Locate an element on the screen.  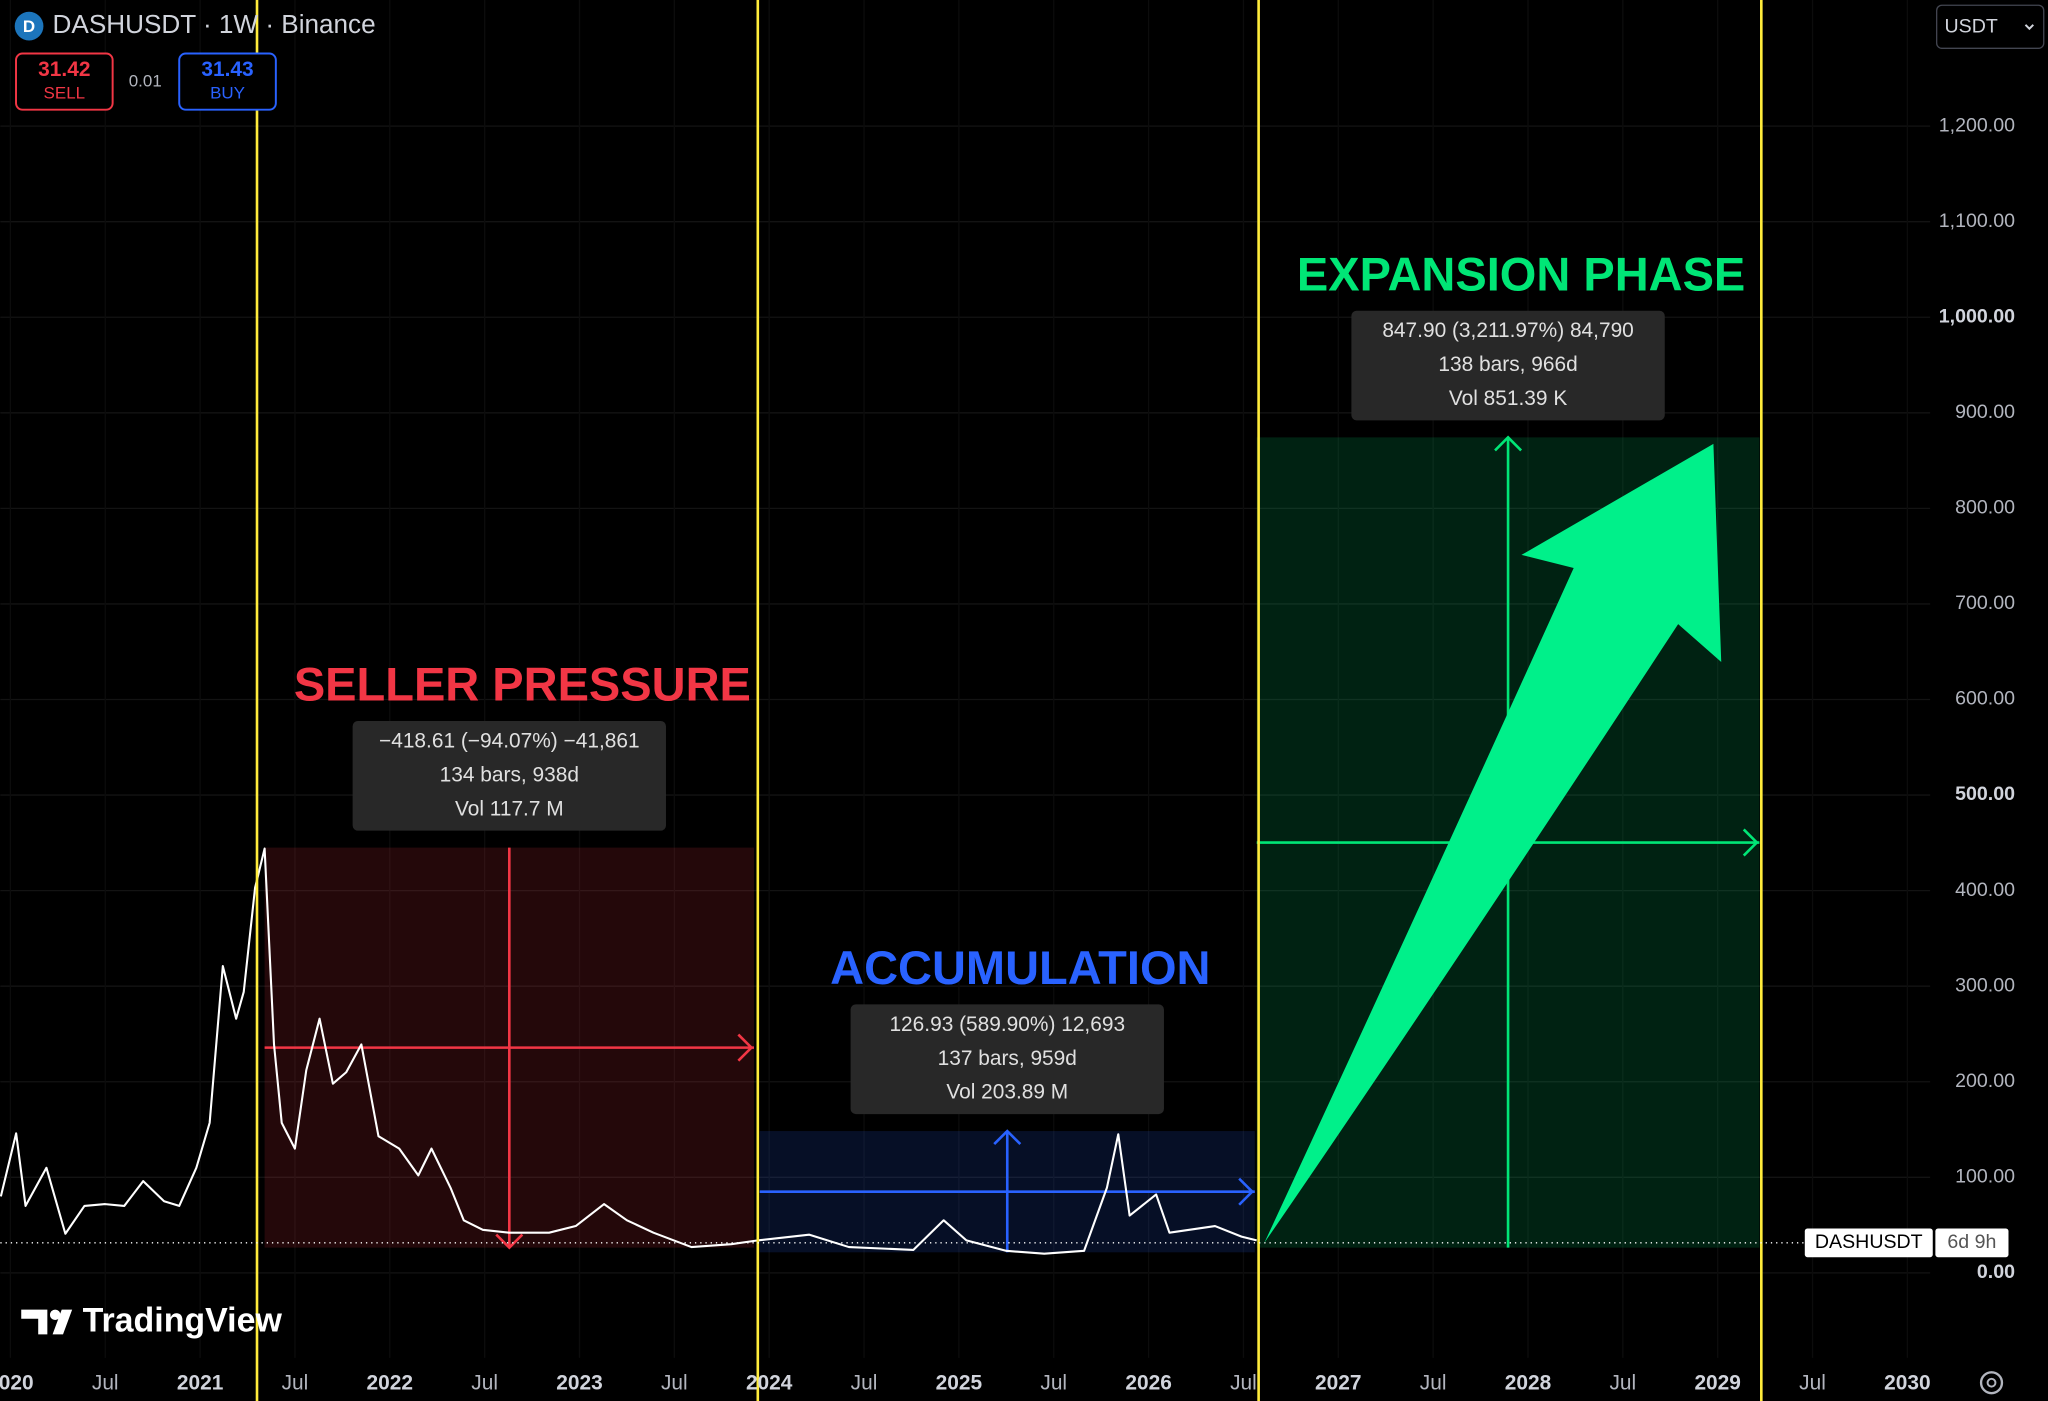
measure-info-line: 126.93 (589.90%) 12,693 is located at coordinates (1007, 1024).